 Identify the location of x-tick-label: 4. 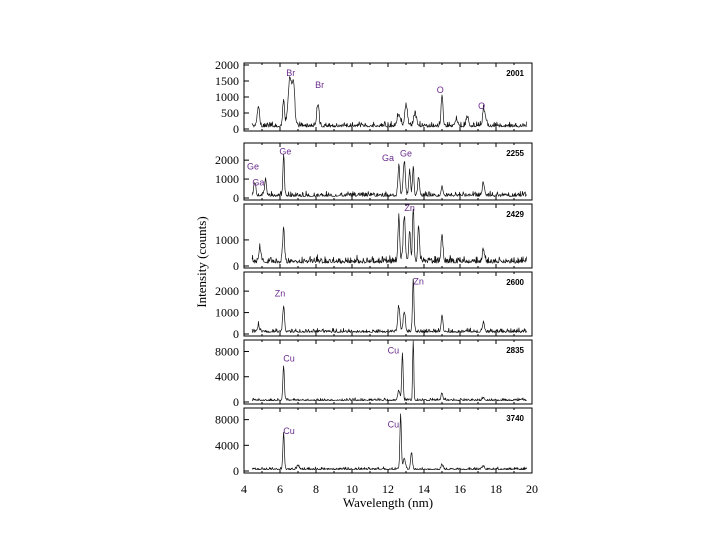
(244, 489).